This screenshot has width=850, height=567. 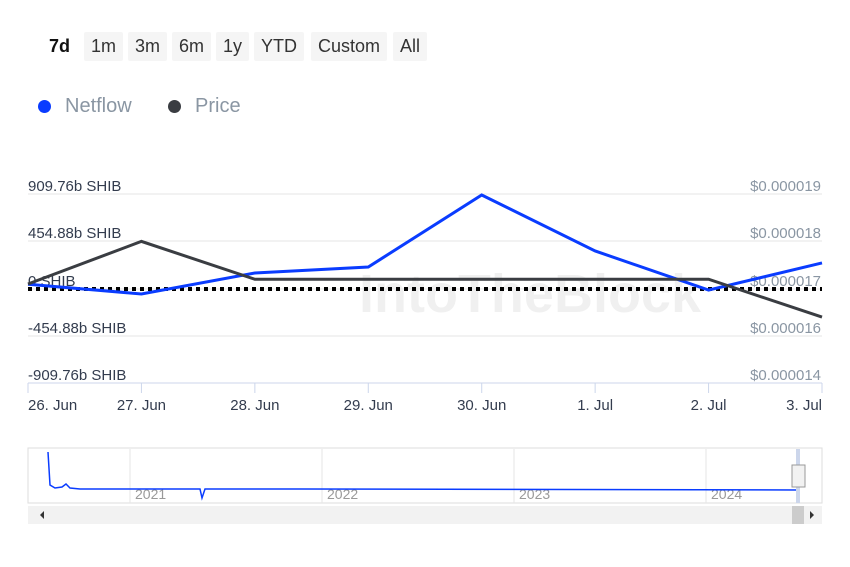 I want to click on x-tick-label: 26. Jun, so click(x=52, y=405).